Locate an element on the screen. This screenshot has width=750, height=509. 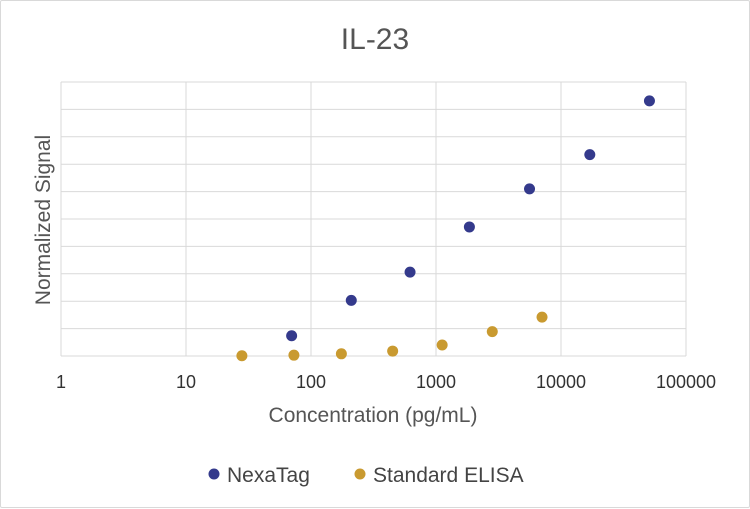
legend: NexaTag Standard ELISA is located at coordinates (366, 475).